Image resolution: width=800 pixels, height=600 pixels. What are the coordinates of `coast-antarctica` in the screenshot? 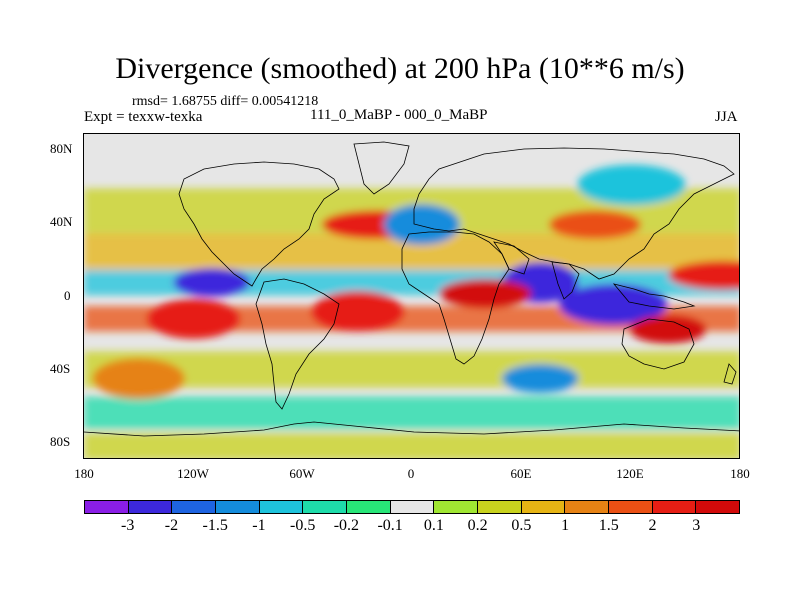 It's located at (411, 429).